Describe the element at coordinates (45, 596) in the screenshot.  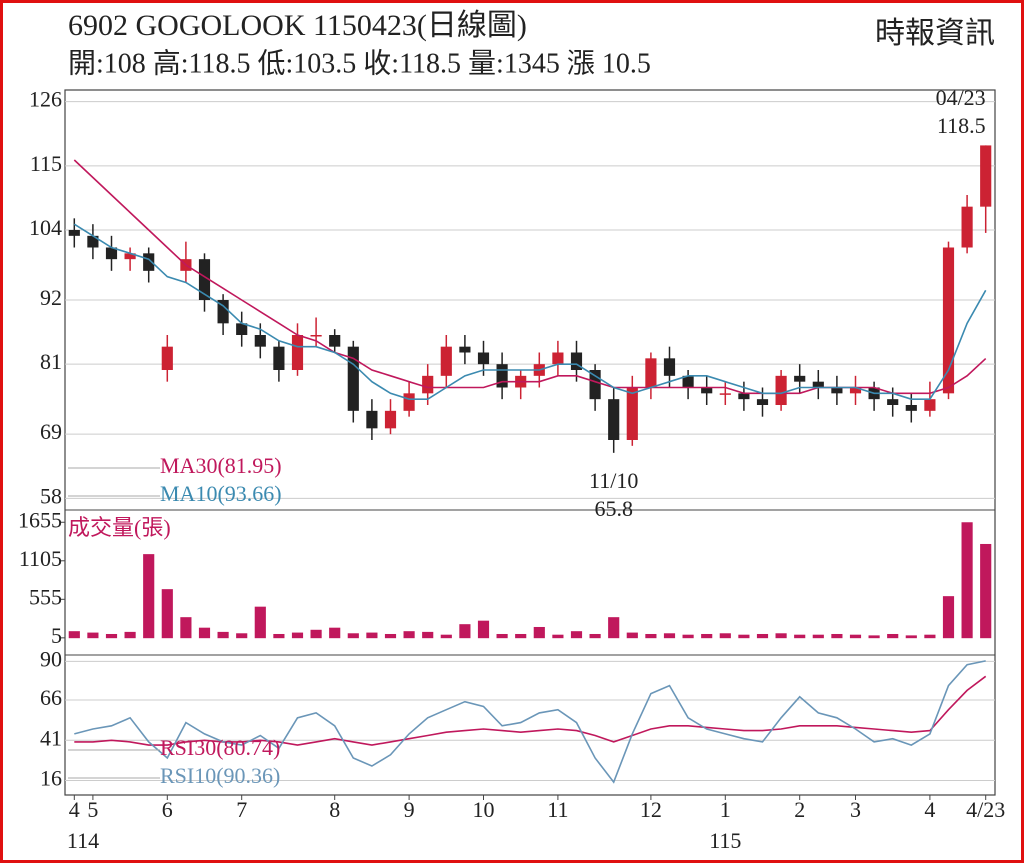
I see `y-tick-label: 555` at that location.